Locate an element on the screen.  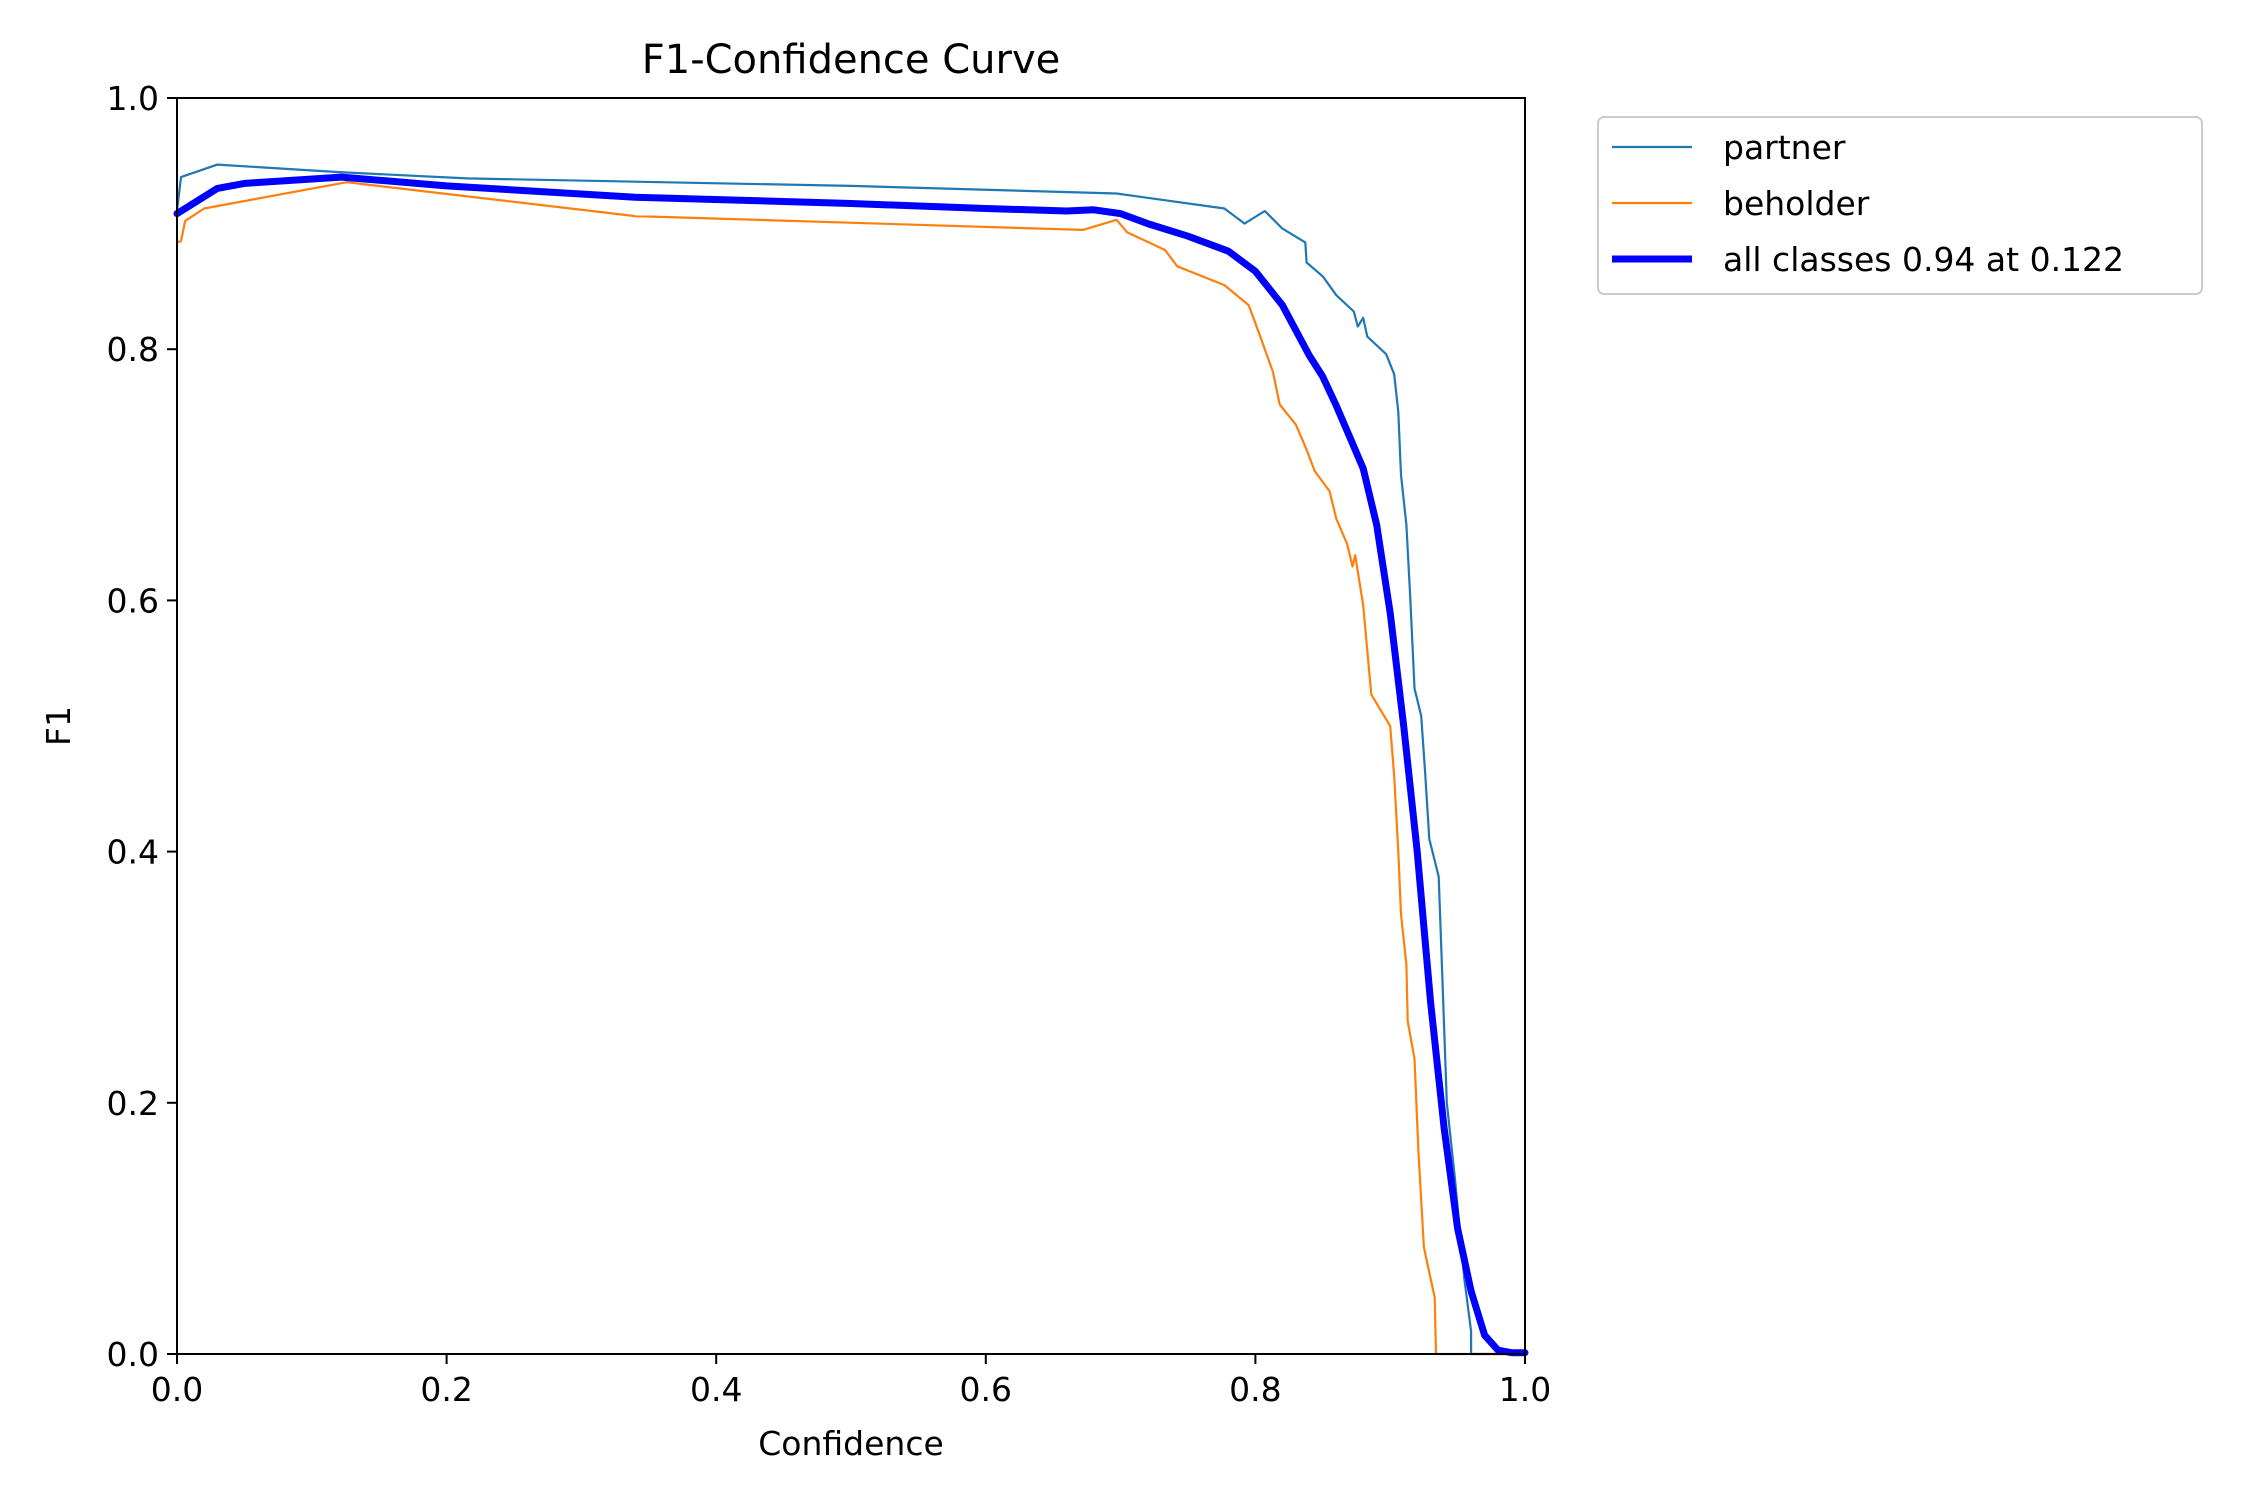
chart-title: F1-Confidence Curve is located at coordinates (851, 60).